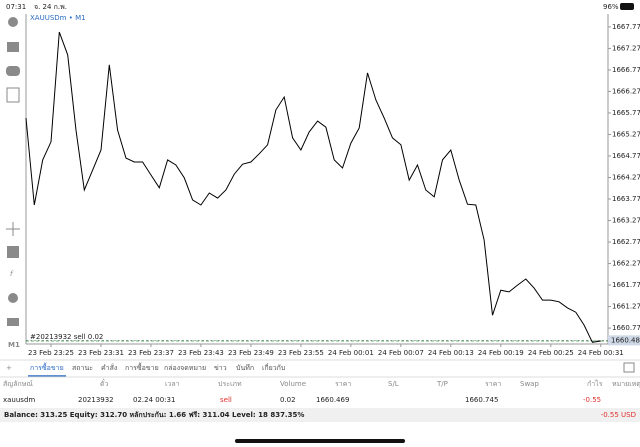  Describe the element at coordinates (626, 113) in the screenshot. I see `y-tick-label: 1665.770` at that location.